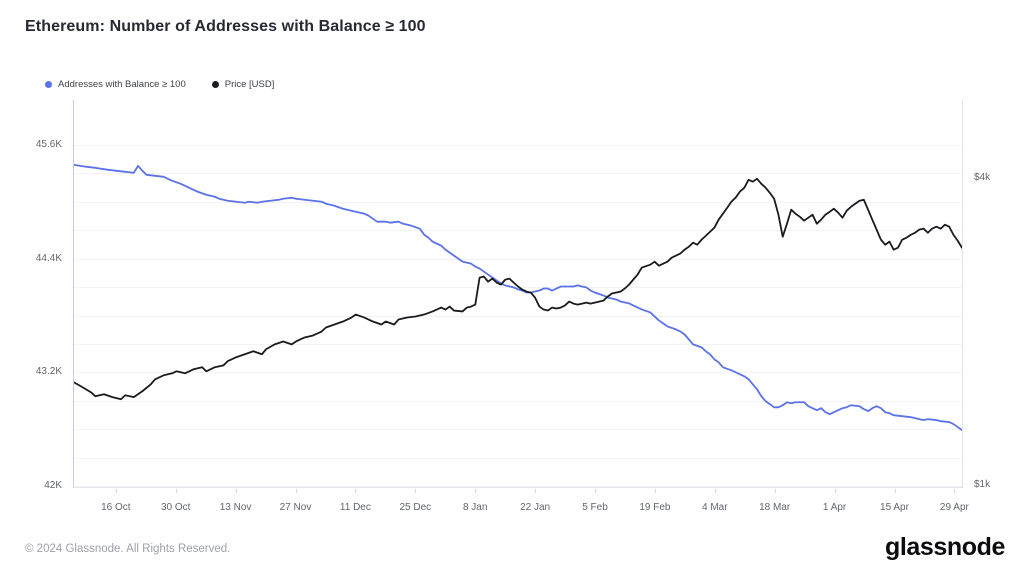  Describe the element at coordinates (53, 485) in the screenshot. I see `left-axis-tick-label: 42K` at that location.